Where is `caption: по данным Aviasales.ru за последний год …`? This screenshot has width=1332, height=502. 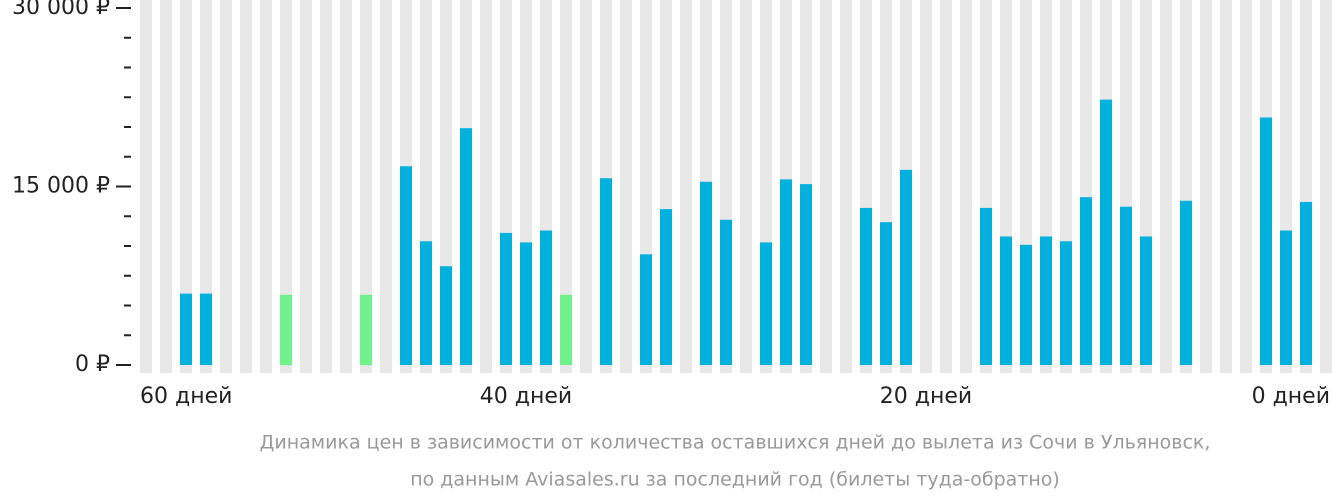
caption: по данным Aviasales.ru за последний год … is located at coordinates (735, 480).